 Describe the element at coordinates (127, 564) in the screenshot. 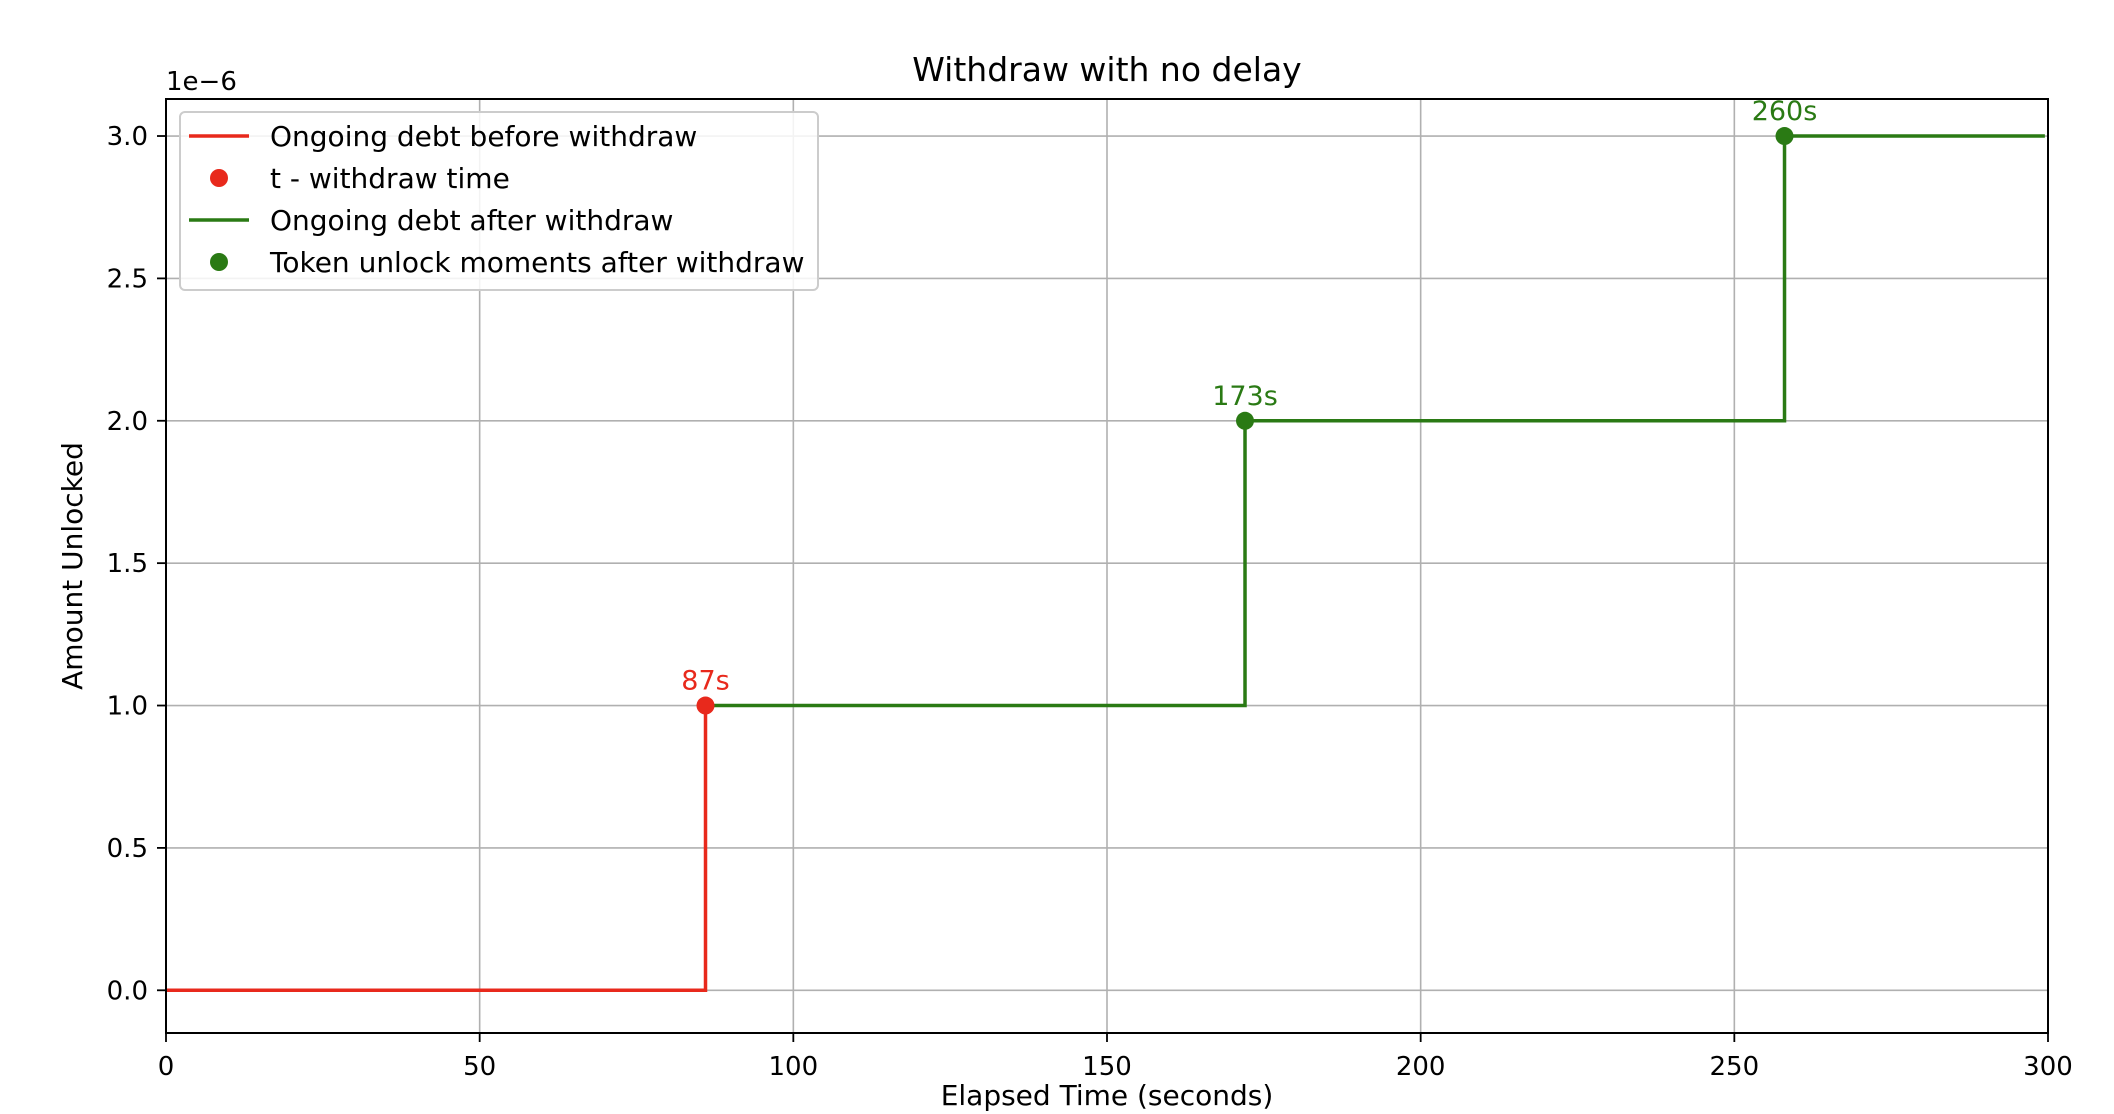

I see `y-tick-label: 1.5` at that location.